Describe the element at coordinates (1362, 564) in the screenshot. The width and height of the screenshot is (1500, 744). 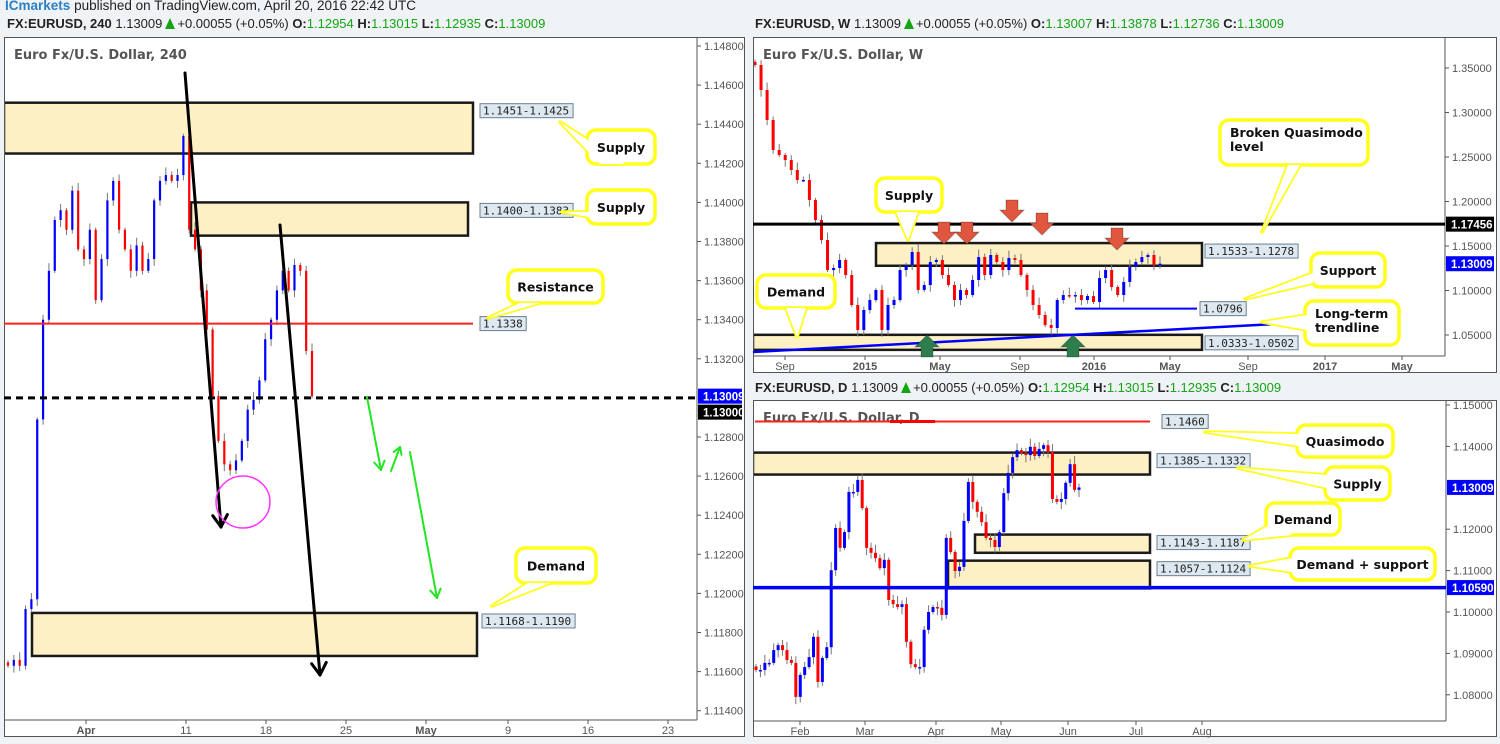
I see `callout-text: Demand + support` at that location.